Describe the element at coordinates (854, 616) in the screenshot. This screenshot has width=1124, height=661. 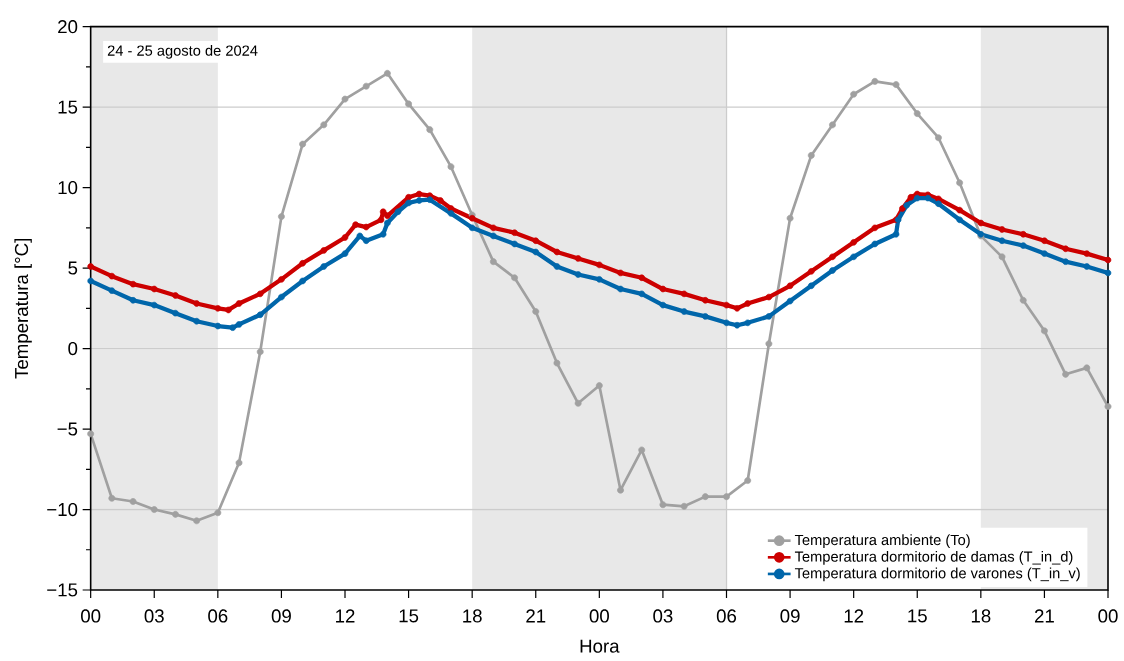
I see `x-tick-label: 12` at that location.